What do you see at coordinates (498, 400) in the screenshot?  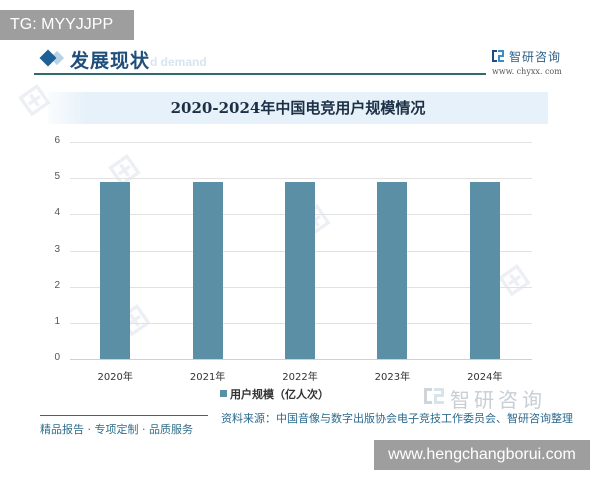 I see `watermark-logo-text: 智研咨询` at bounding box center [498, 400].